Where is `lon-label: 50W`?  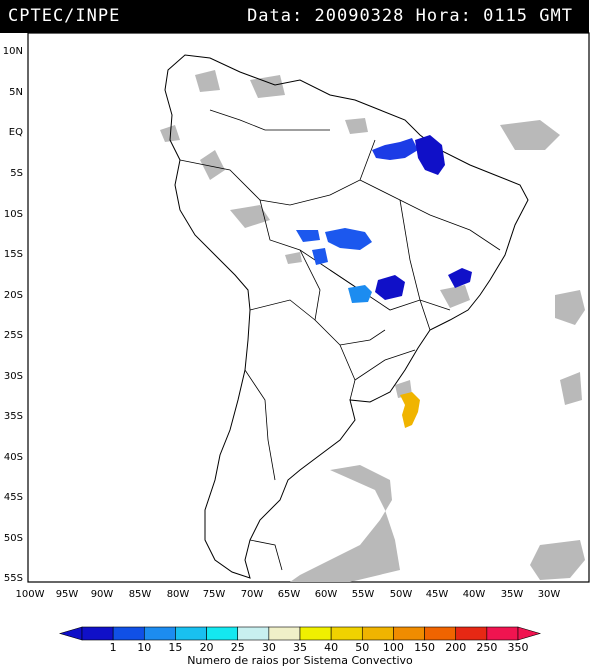 lon-label: 50W is located at coordinates (401, 594).